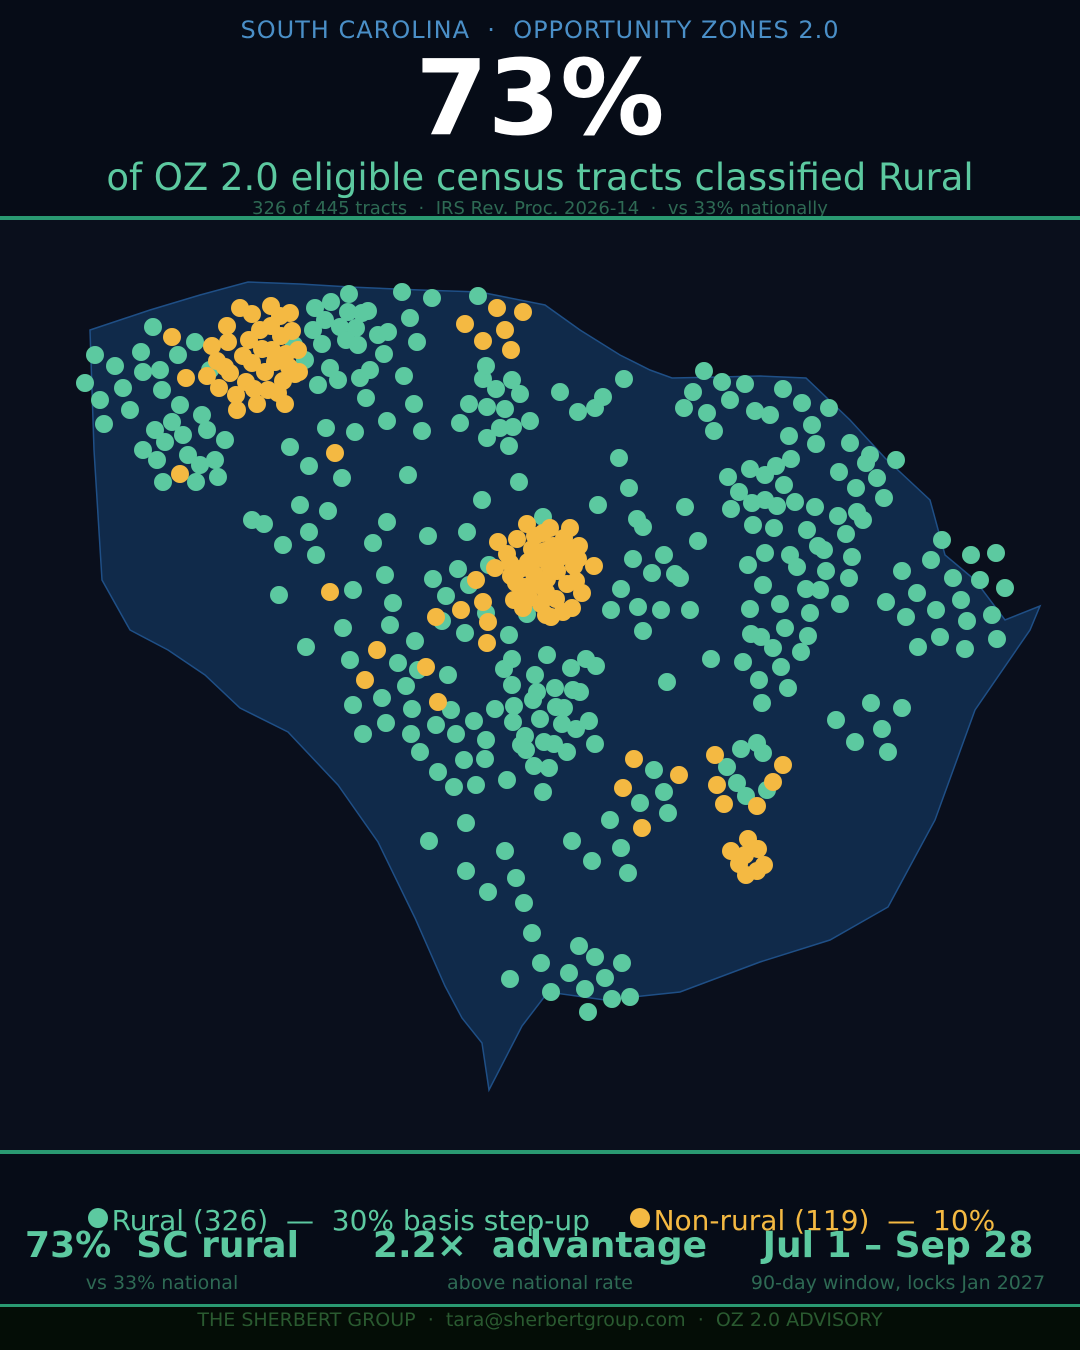 Image resolution: width=1080 pixels, height=1350 pixels. What do you see at coordinates (540, 30) in the screenshot?
I see `kicker: SOUTH CAROLINA · OPPORTUNITY ZONES 2.0` at bounding box center [540, 30].